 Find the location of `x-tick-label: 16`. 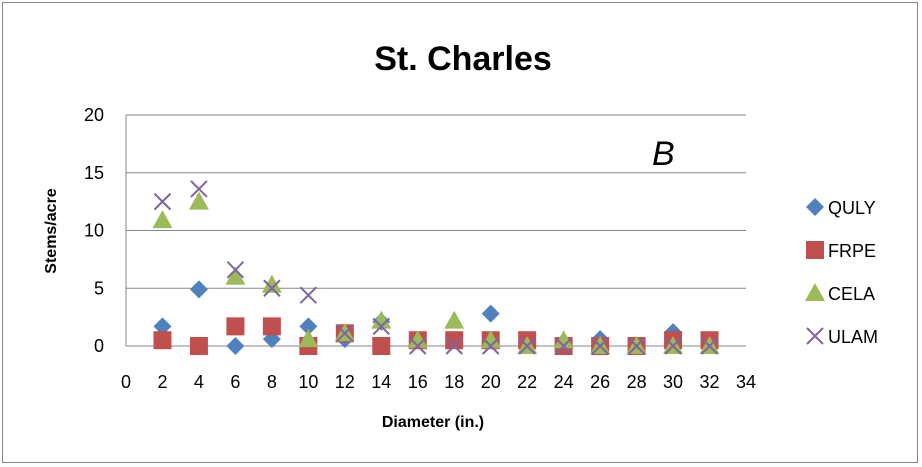

x-tick-label: 16 is located at coordinates (418, 382).